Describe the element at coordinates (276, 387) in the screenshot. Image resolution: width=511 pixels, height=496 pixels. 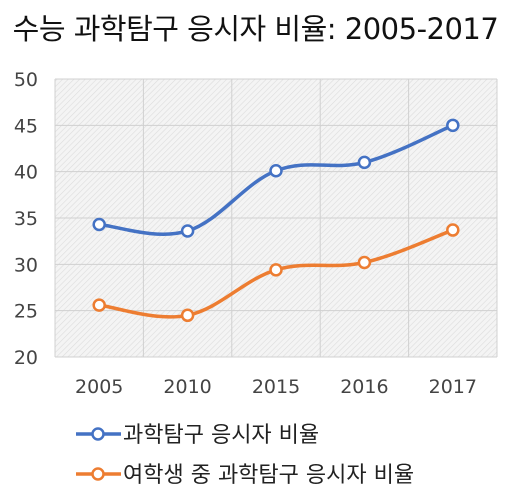
I see `x-tick-label: 2015` at that location.